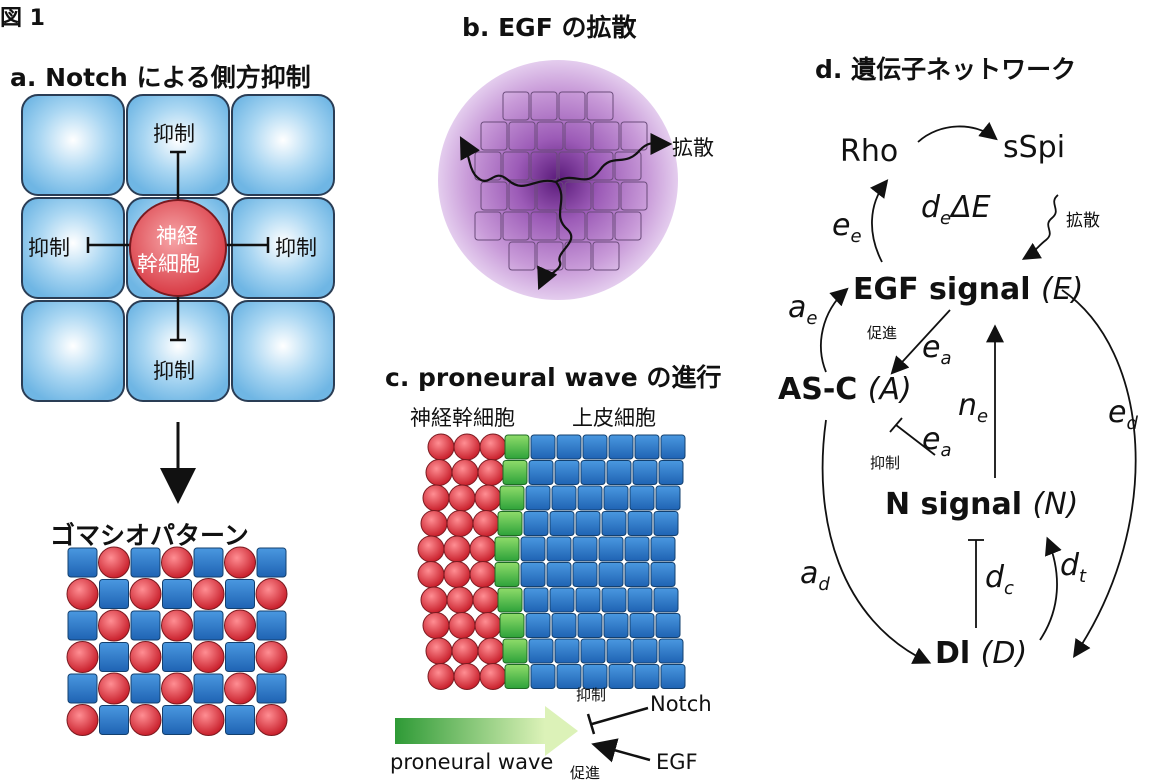  Describe the element at coordinates (168, 264) in the screenshot. I see `stem-cell-label-line2: 幹細胞` at that location.